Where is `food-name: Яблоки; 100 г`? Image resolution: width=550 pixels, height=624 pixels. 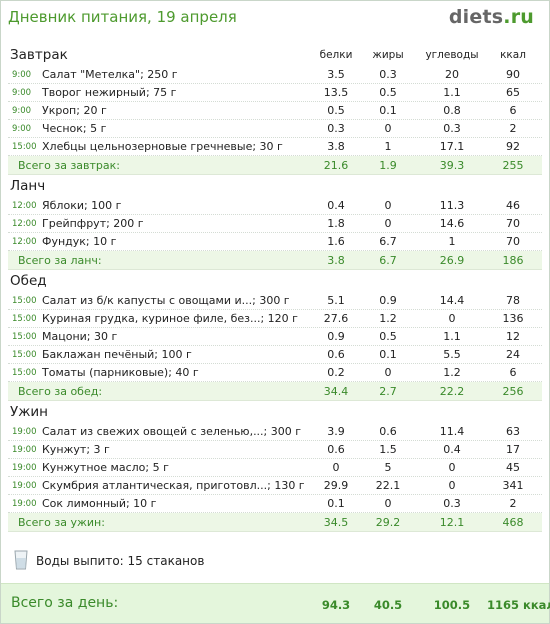
food-name: Яблоки; 100 г is located at coordinates (82, 205).